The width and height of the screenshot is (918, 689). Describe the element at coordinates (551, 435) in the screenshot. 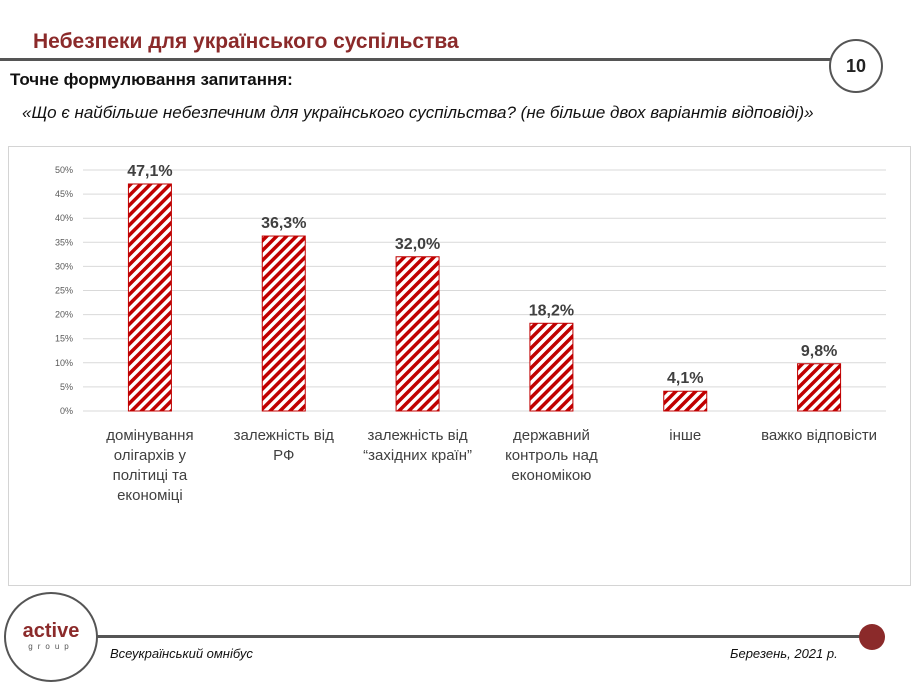

I see `x-category-label: державний` at that location.